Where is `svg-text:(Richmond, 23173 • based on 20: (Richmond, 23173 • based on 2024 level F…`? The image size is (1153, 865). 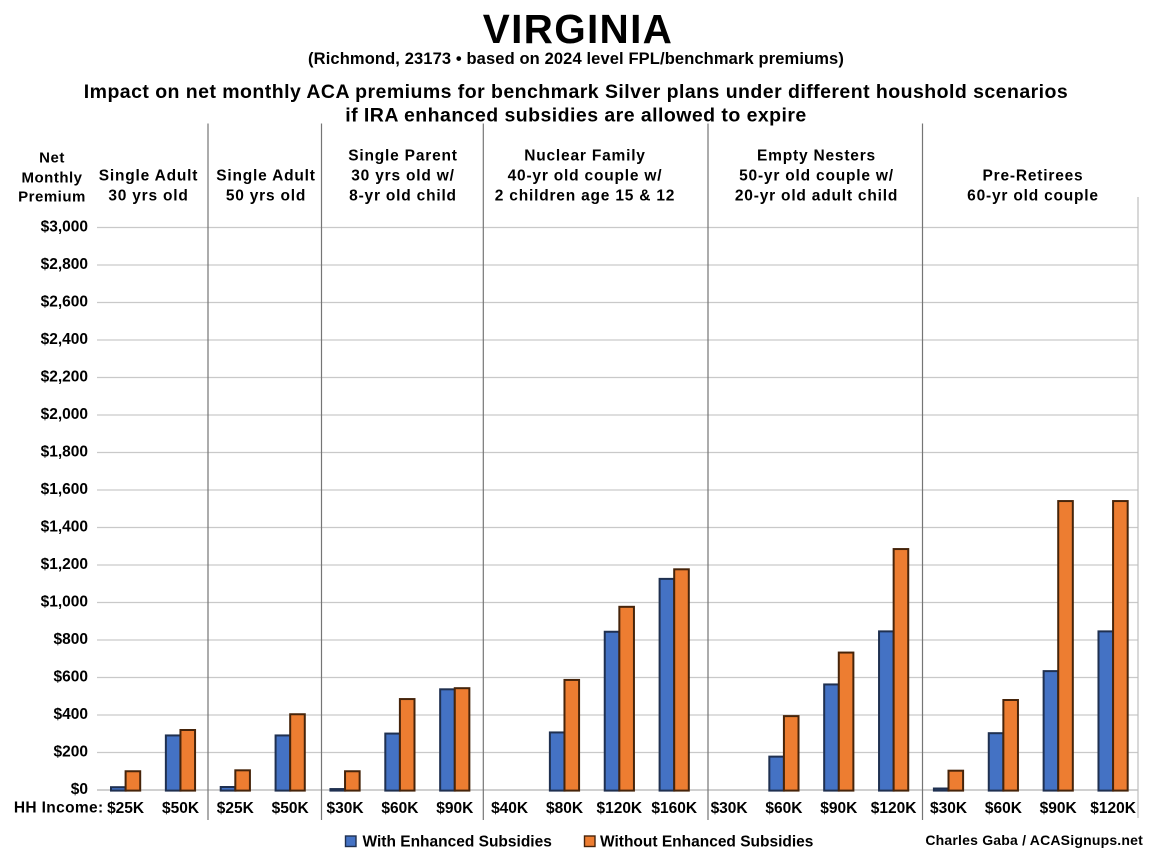
svg-text:(Richmond, 23173 • based on 20: (Richmond, 23173 • based on 2024 level F… is located at coordinates (576, 59).